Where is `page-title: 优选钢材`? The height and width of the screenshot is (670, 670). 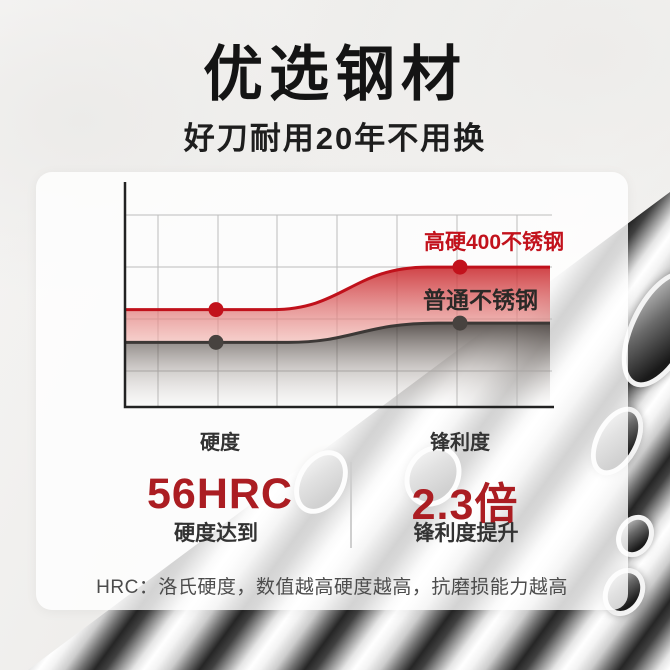
page-title: 优选钢材 is located at coordinates (335, 74).